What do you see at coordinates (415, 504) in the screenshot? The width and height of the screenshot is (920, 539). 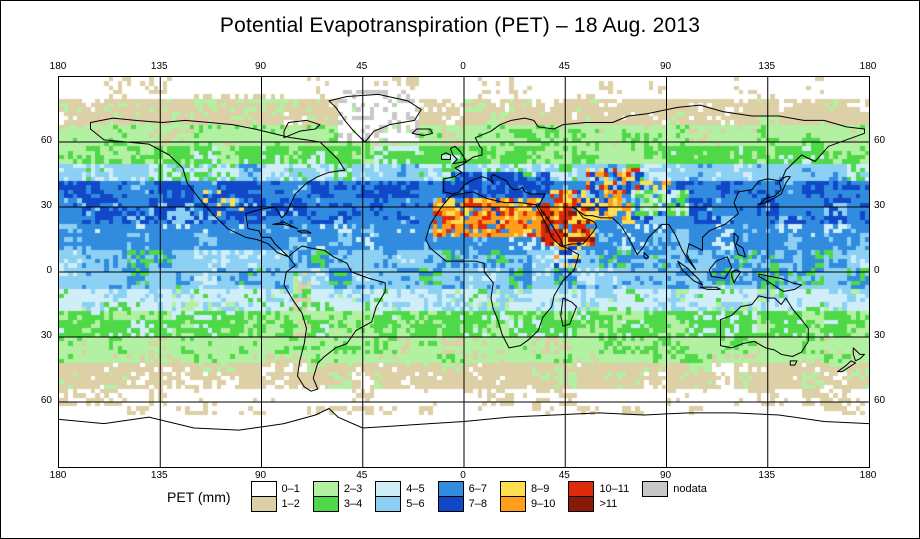 I see `legend-entry-label: 5–6` at bounding box center [415, 504].